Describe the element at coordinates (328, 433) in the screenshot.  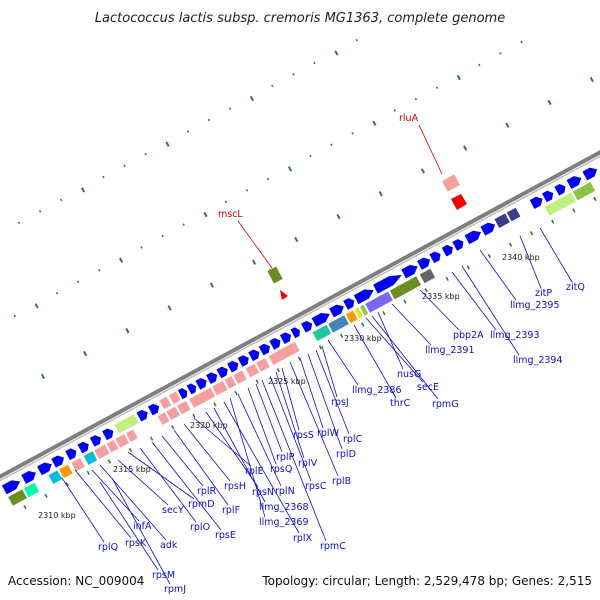
I see `gene-label: rplW` at that location.